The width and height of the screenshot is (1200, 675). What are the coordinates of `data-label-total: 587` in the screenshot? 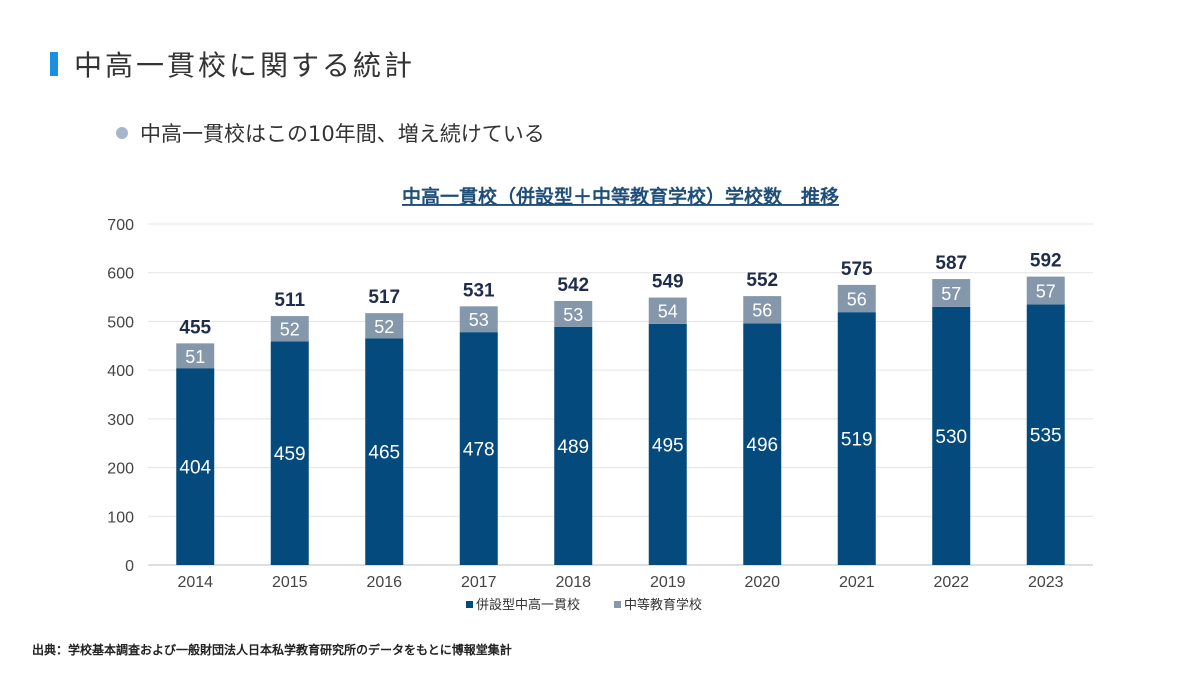 It's located at (951, 263).